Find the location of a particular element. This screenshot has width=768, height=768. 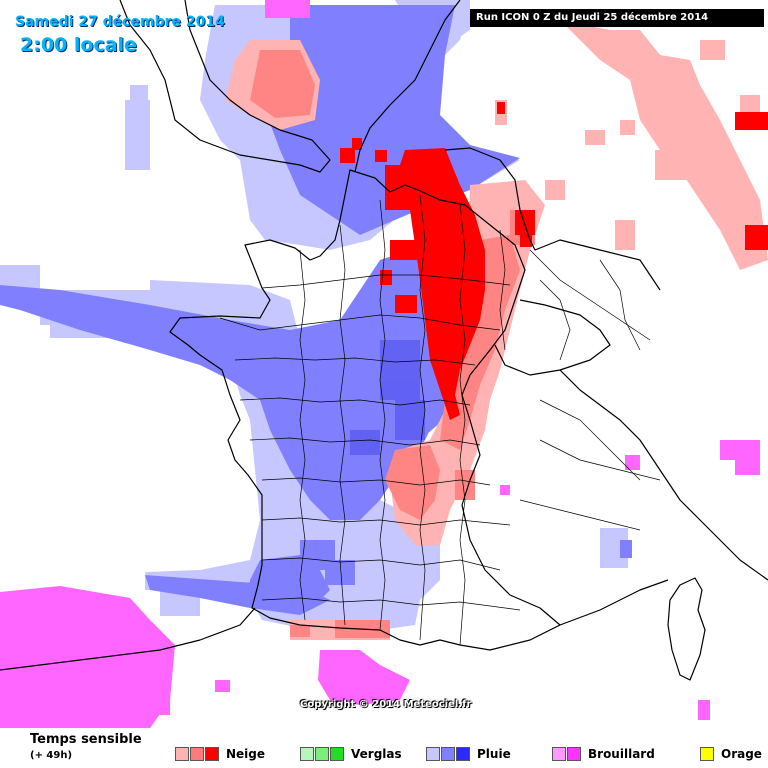

legend-item-verglas: Verglas is located at coordinates (351, 754).